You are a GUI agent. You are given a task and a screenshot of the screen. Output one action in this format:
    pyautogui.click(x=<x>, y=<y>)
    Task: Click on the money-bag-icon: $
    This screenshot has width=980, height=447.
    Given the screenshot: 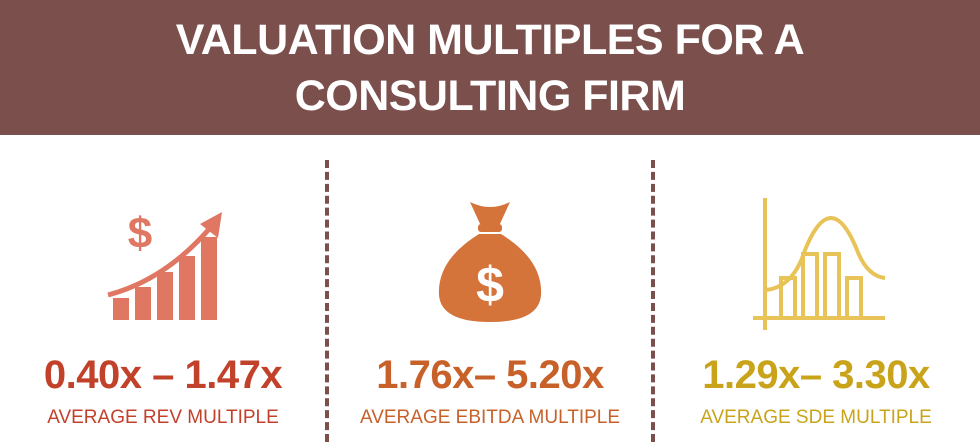 What is the action you would take?
    pyautogui.click(x=490, y=262)
    